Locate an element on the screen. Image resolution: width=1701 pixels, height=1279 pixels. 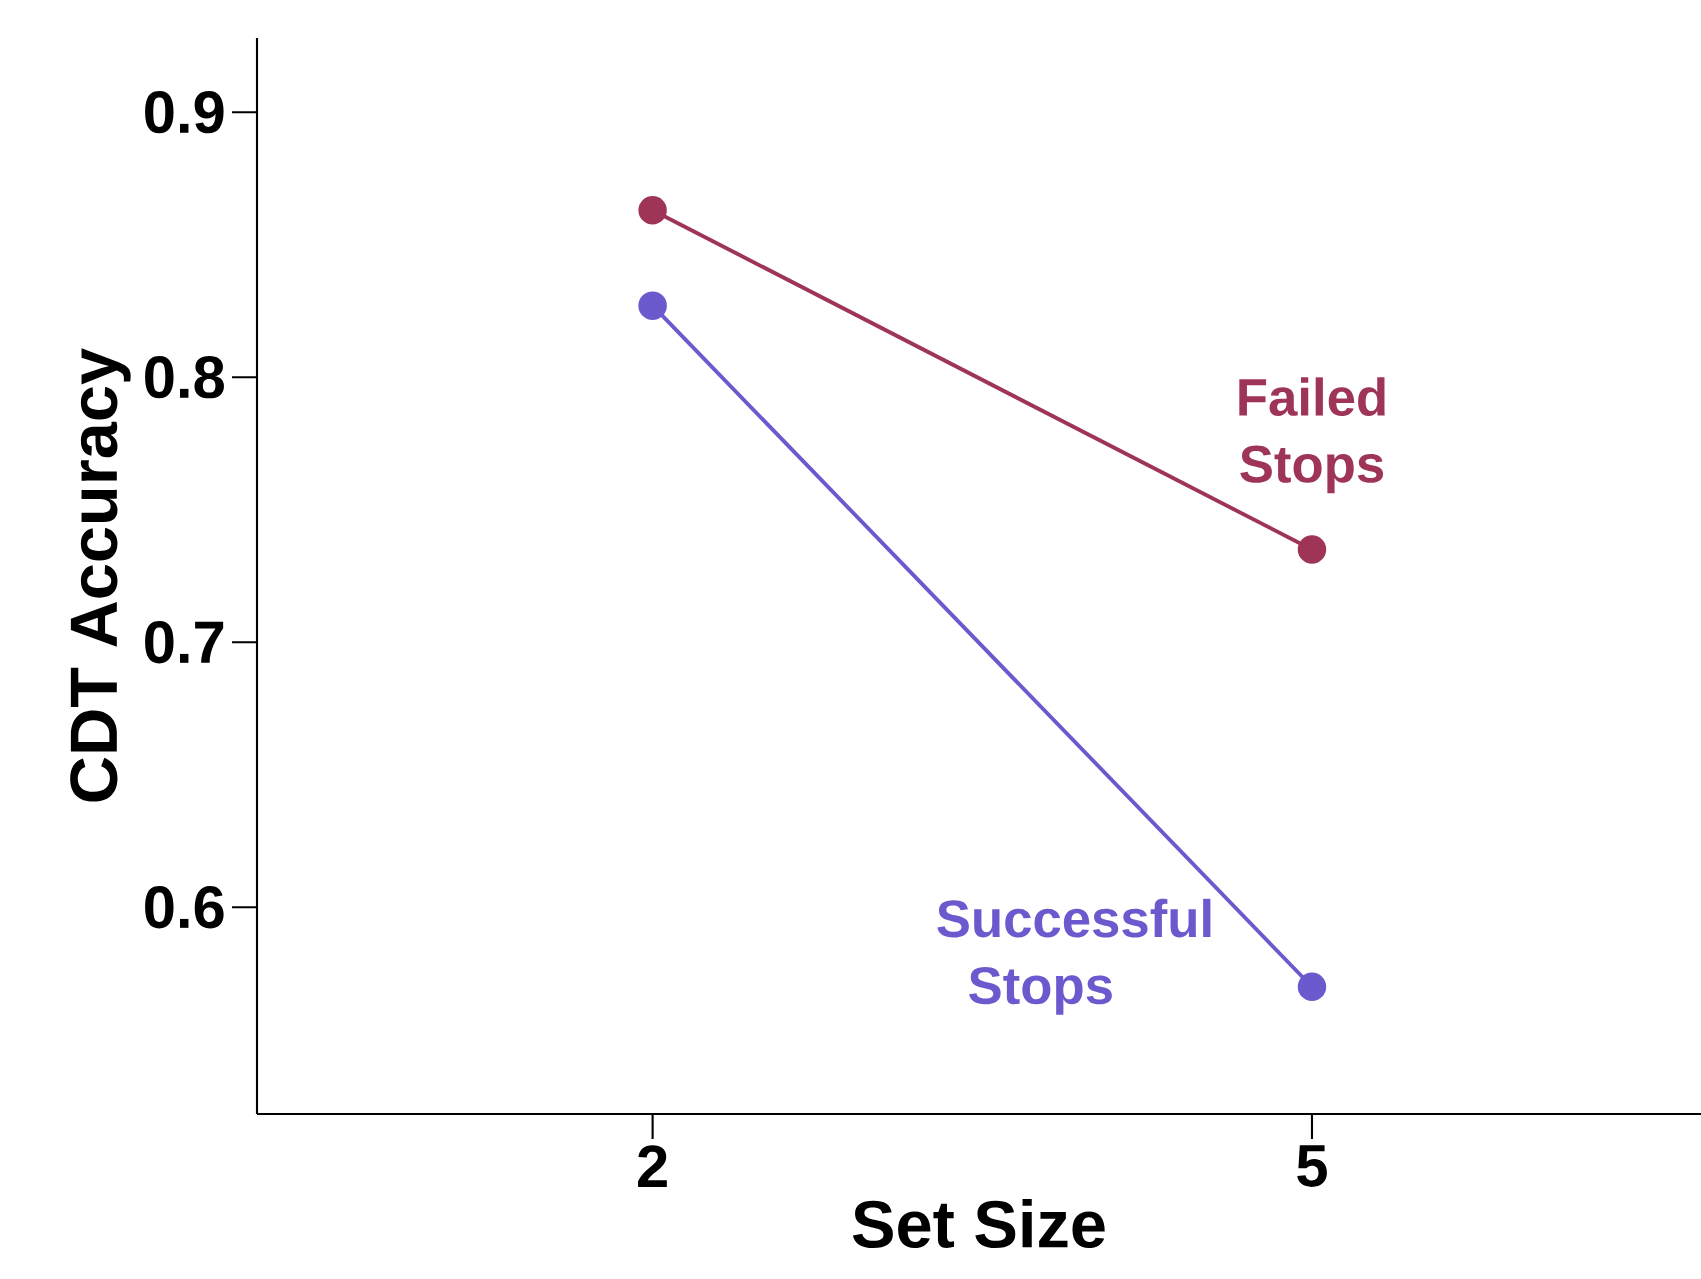
x-tick-label: 2 is located at coordinates (652, 1166).